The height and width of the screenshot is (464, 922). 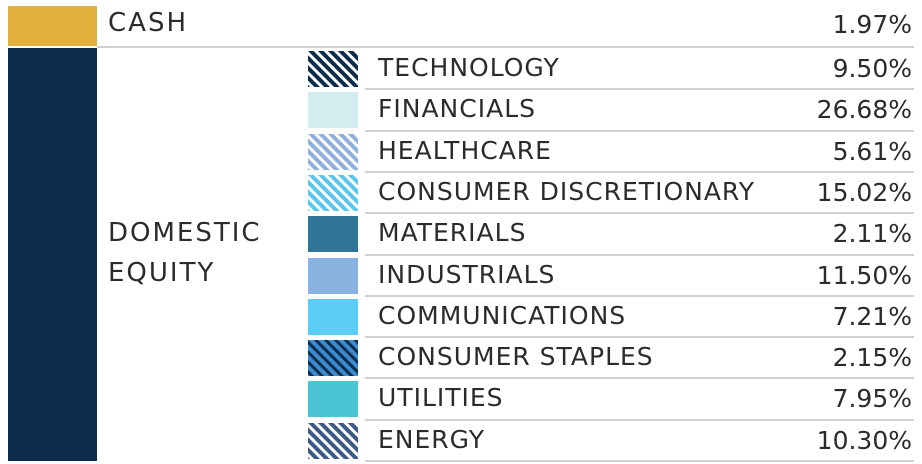 What do you see at coordinates (872, 234) in the screenshot?
I see `materials-value: 2.11%` at bounding box center [872, 234].